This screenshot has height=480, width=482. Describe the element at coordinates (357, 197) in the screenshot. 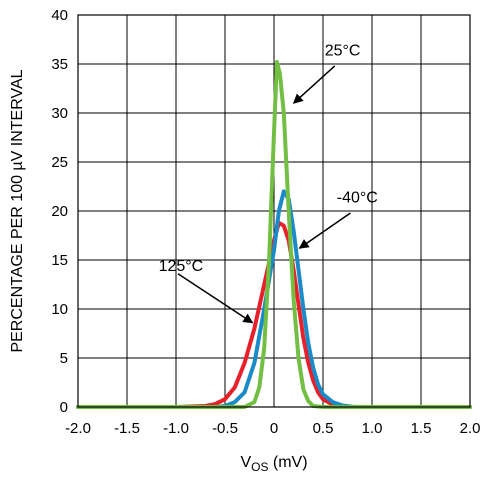

I see `annotation-label-40c: -40°C` at that location.